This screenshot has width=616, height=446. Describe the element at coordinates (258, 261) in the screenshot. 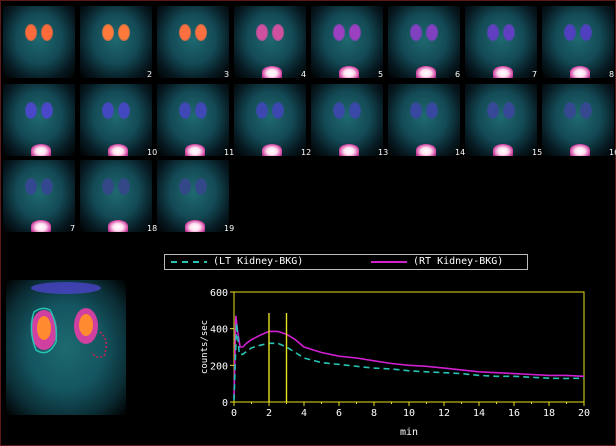

I see `legend-lt-label: (LT Kidney-BKG)` at that location.